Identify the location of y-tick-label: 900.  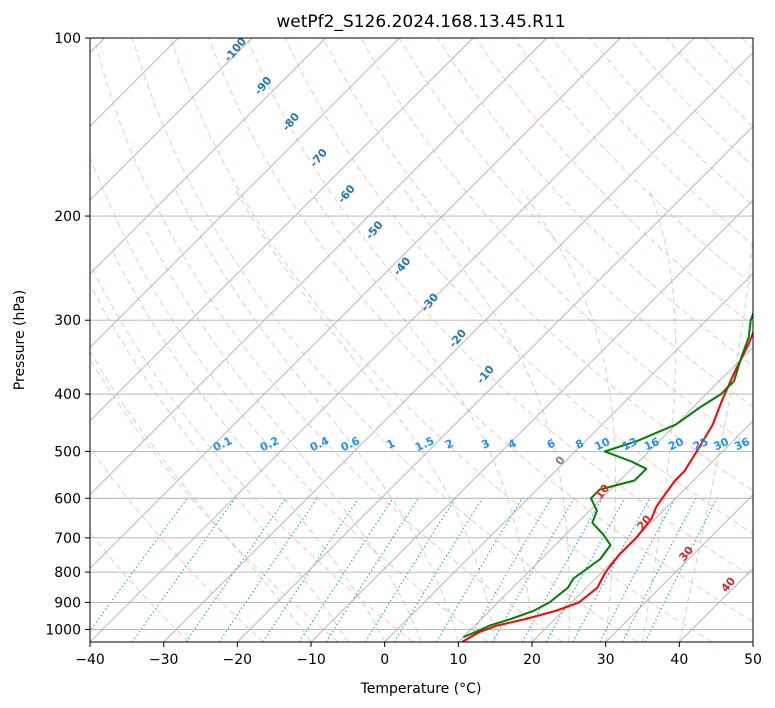
(67, 603).